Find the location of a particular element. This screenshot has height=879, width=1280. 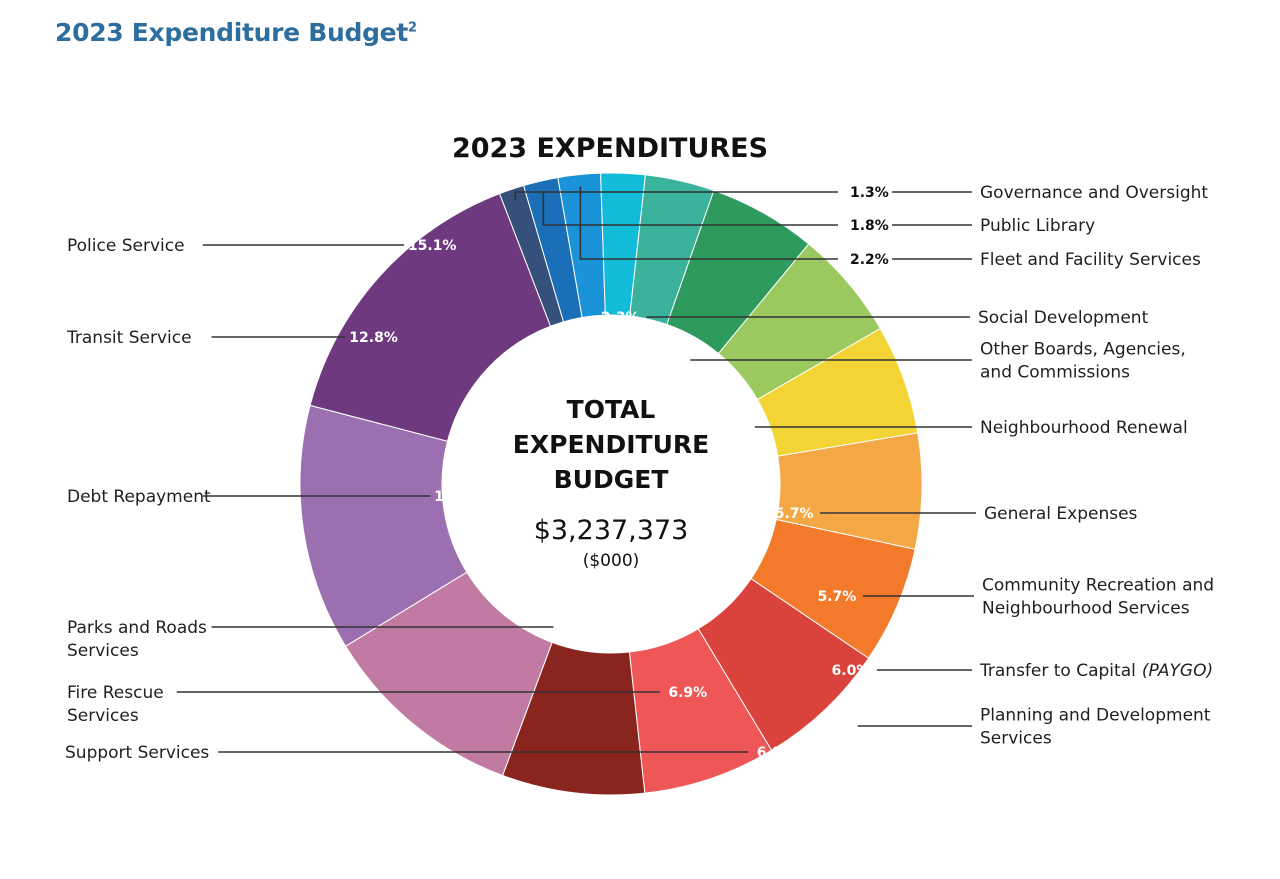

pct-label-other-boards-agencies-and-commissions: 3.6% is located at coordinates (664, 361).